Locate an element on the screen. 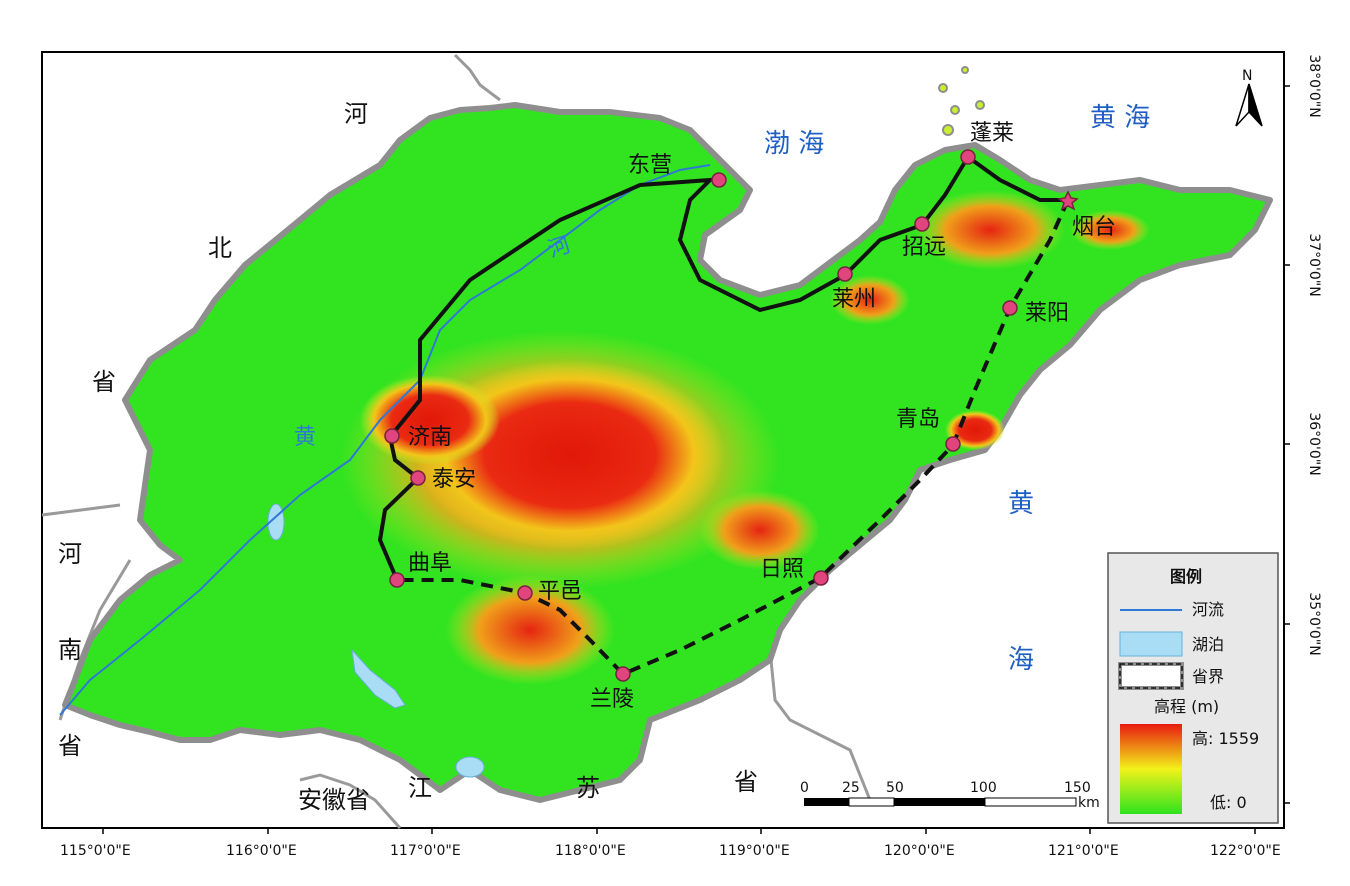 This screenshot has width=1350, height=886. legend-lake: 湖泊 is located at coordinates (1208, 644).